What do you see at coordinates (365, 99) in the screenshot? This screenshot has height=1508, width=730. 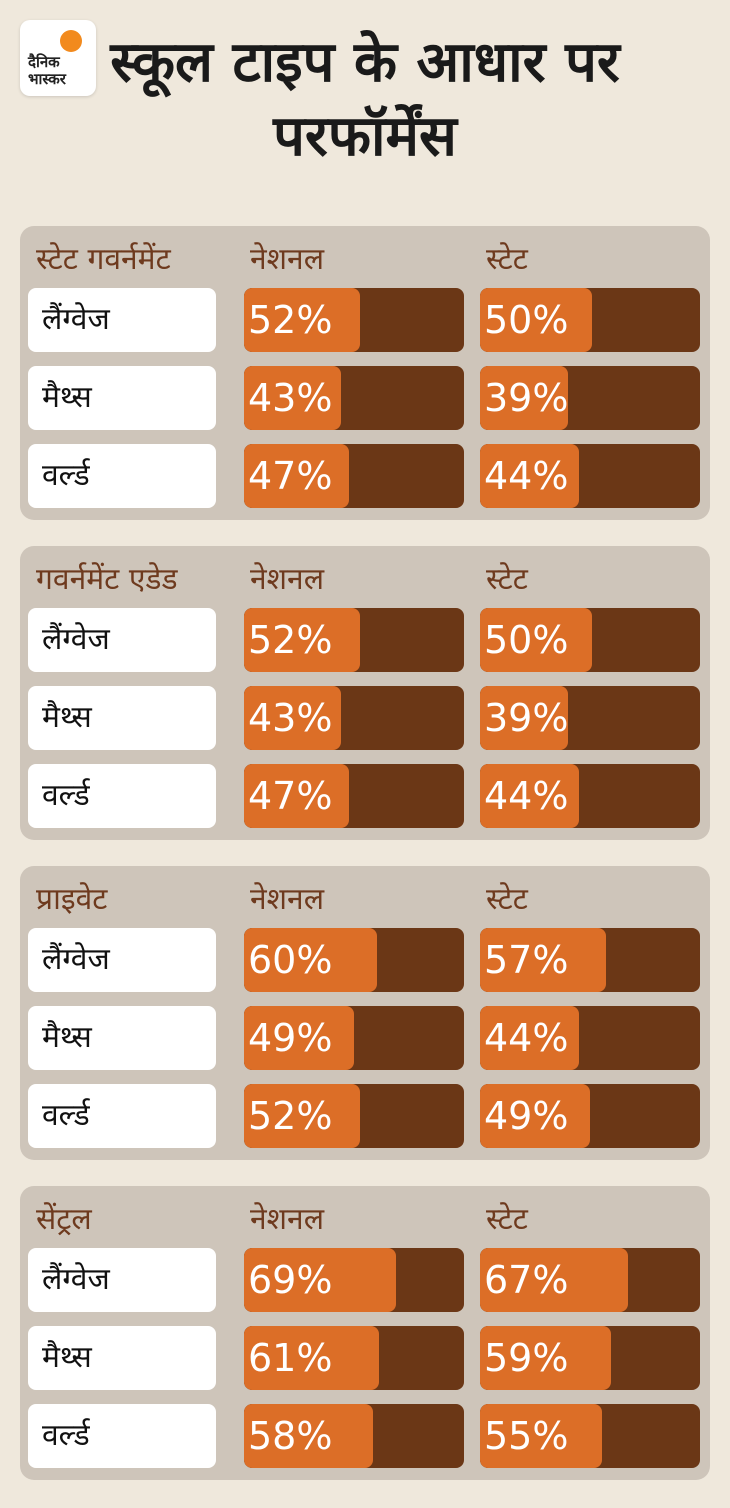 I see `page-title: स्कूल टाइप के आधार पर परफॉर्मेंस` at bounding box center [365, 99].